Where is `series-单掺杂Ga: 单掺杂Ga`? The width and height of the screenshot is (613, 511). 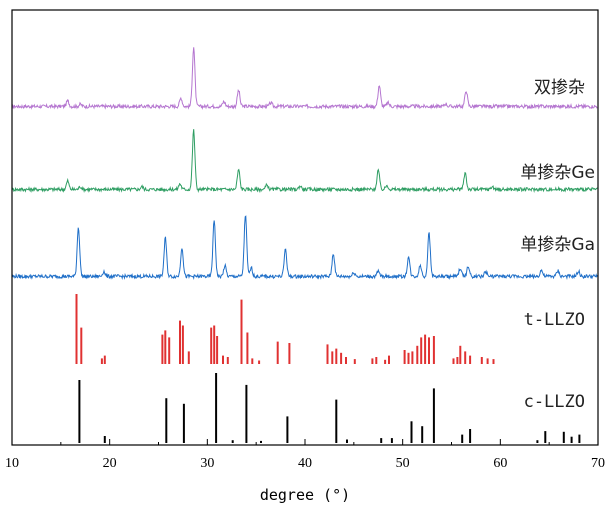
series-单掺杂Ga: 单掺杂Ga is located at coordinates (304, 248).